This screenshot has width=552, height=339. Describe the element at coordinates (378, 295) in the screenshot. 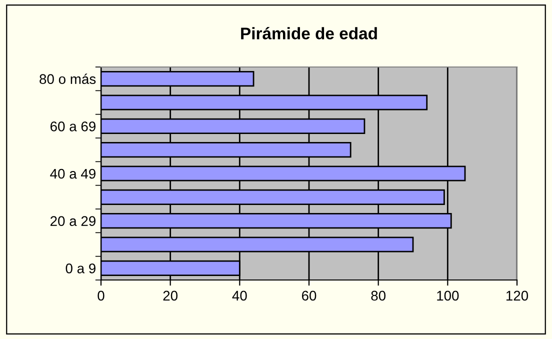

I see `x-tick-label: 80` at that location.